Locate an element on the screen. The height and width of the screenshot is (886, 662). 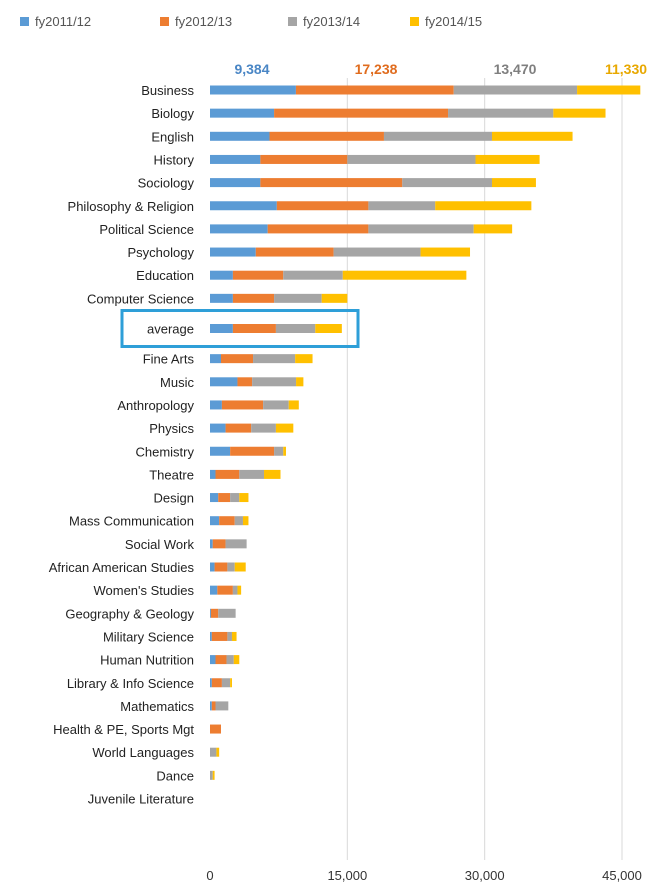
category-label-biology: Biology is located at coordinates (172, 113).